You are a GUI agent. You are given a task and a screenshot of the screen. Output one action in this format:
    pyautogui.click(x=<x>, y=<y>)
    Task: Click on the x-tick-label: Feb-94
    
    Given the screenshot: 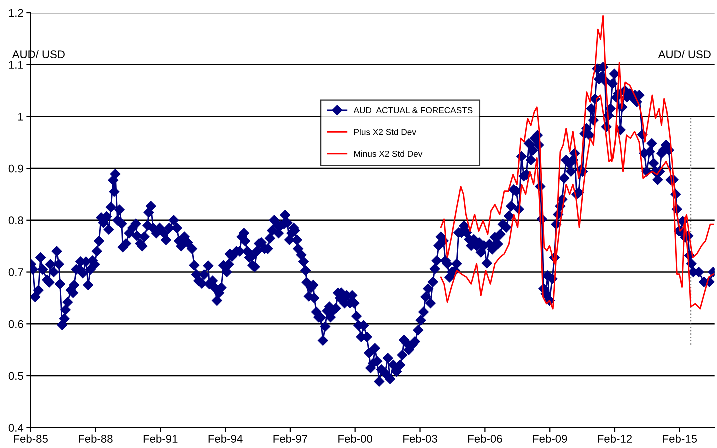 What is the action you would take?
    pyautogui.click(x=225, y=438)
    